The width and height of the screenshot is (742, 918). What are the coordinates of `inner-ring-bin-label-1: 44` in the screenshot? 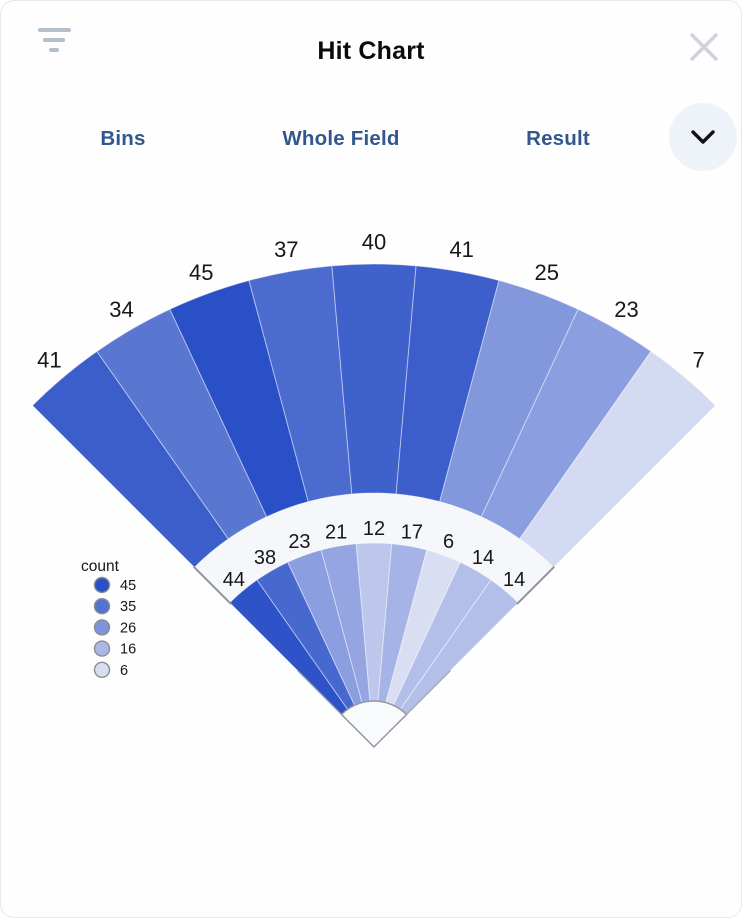 It's located at (234, 580).